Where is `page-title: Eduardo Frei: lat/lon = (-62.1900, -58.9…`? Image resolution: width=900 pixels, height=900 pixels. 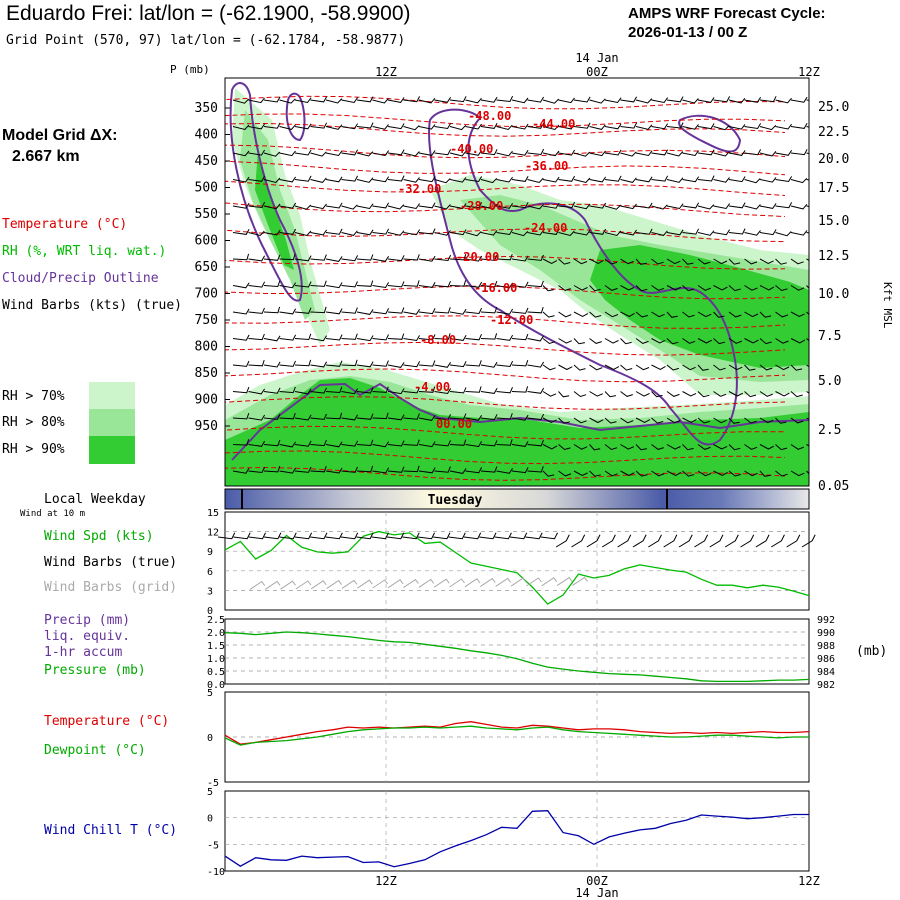
page-title: Eduardo Frei: lat/lon = (-62.1900, -58.9… is located at coordinates (208, 13).